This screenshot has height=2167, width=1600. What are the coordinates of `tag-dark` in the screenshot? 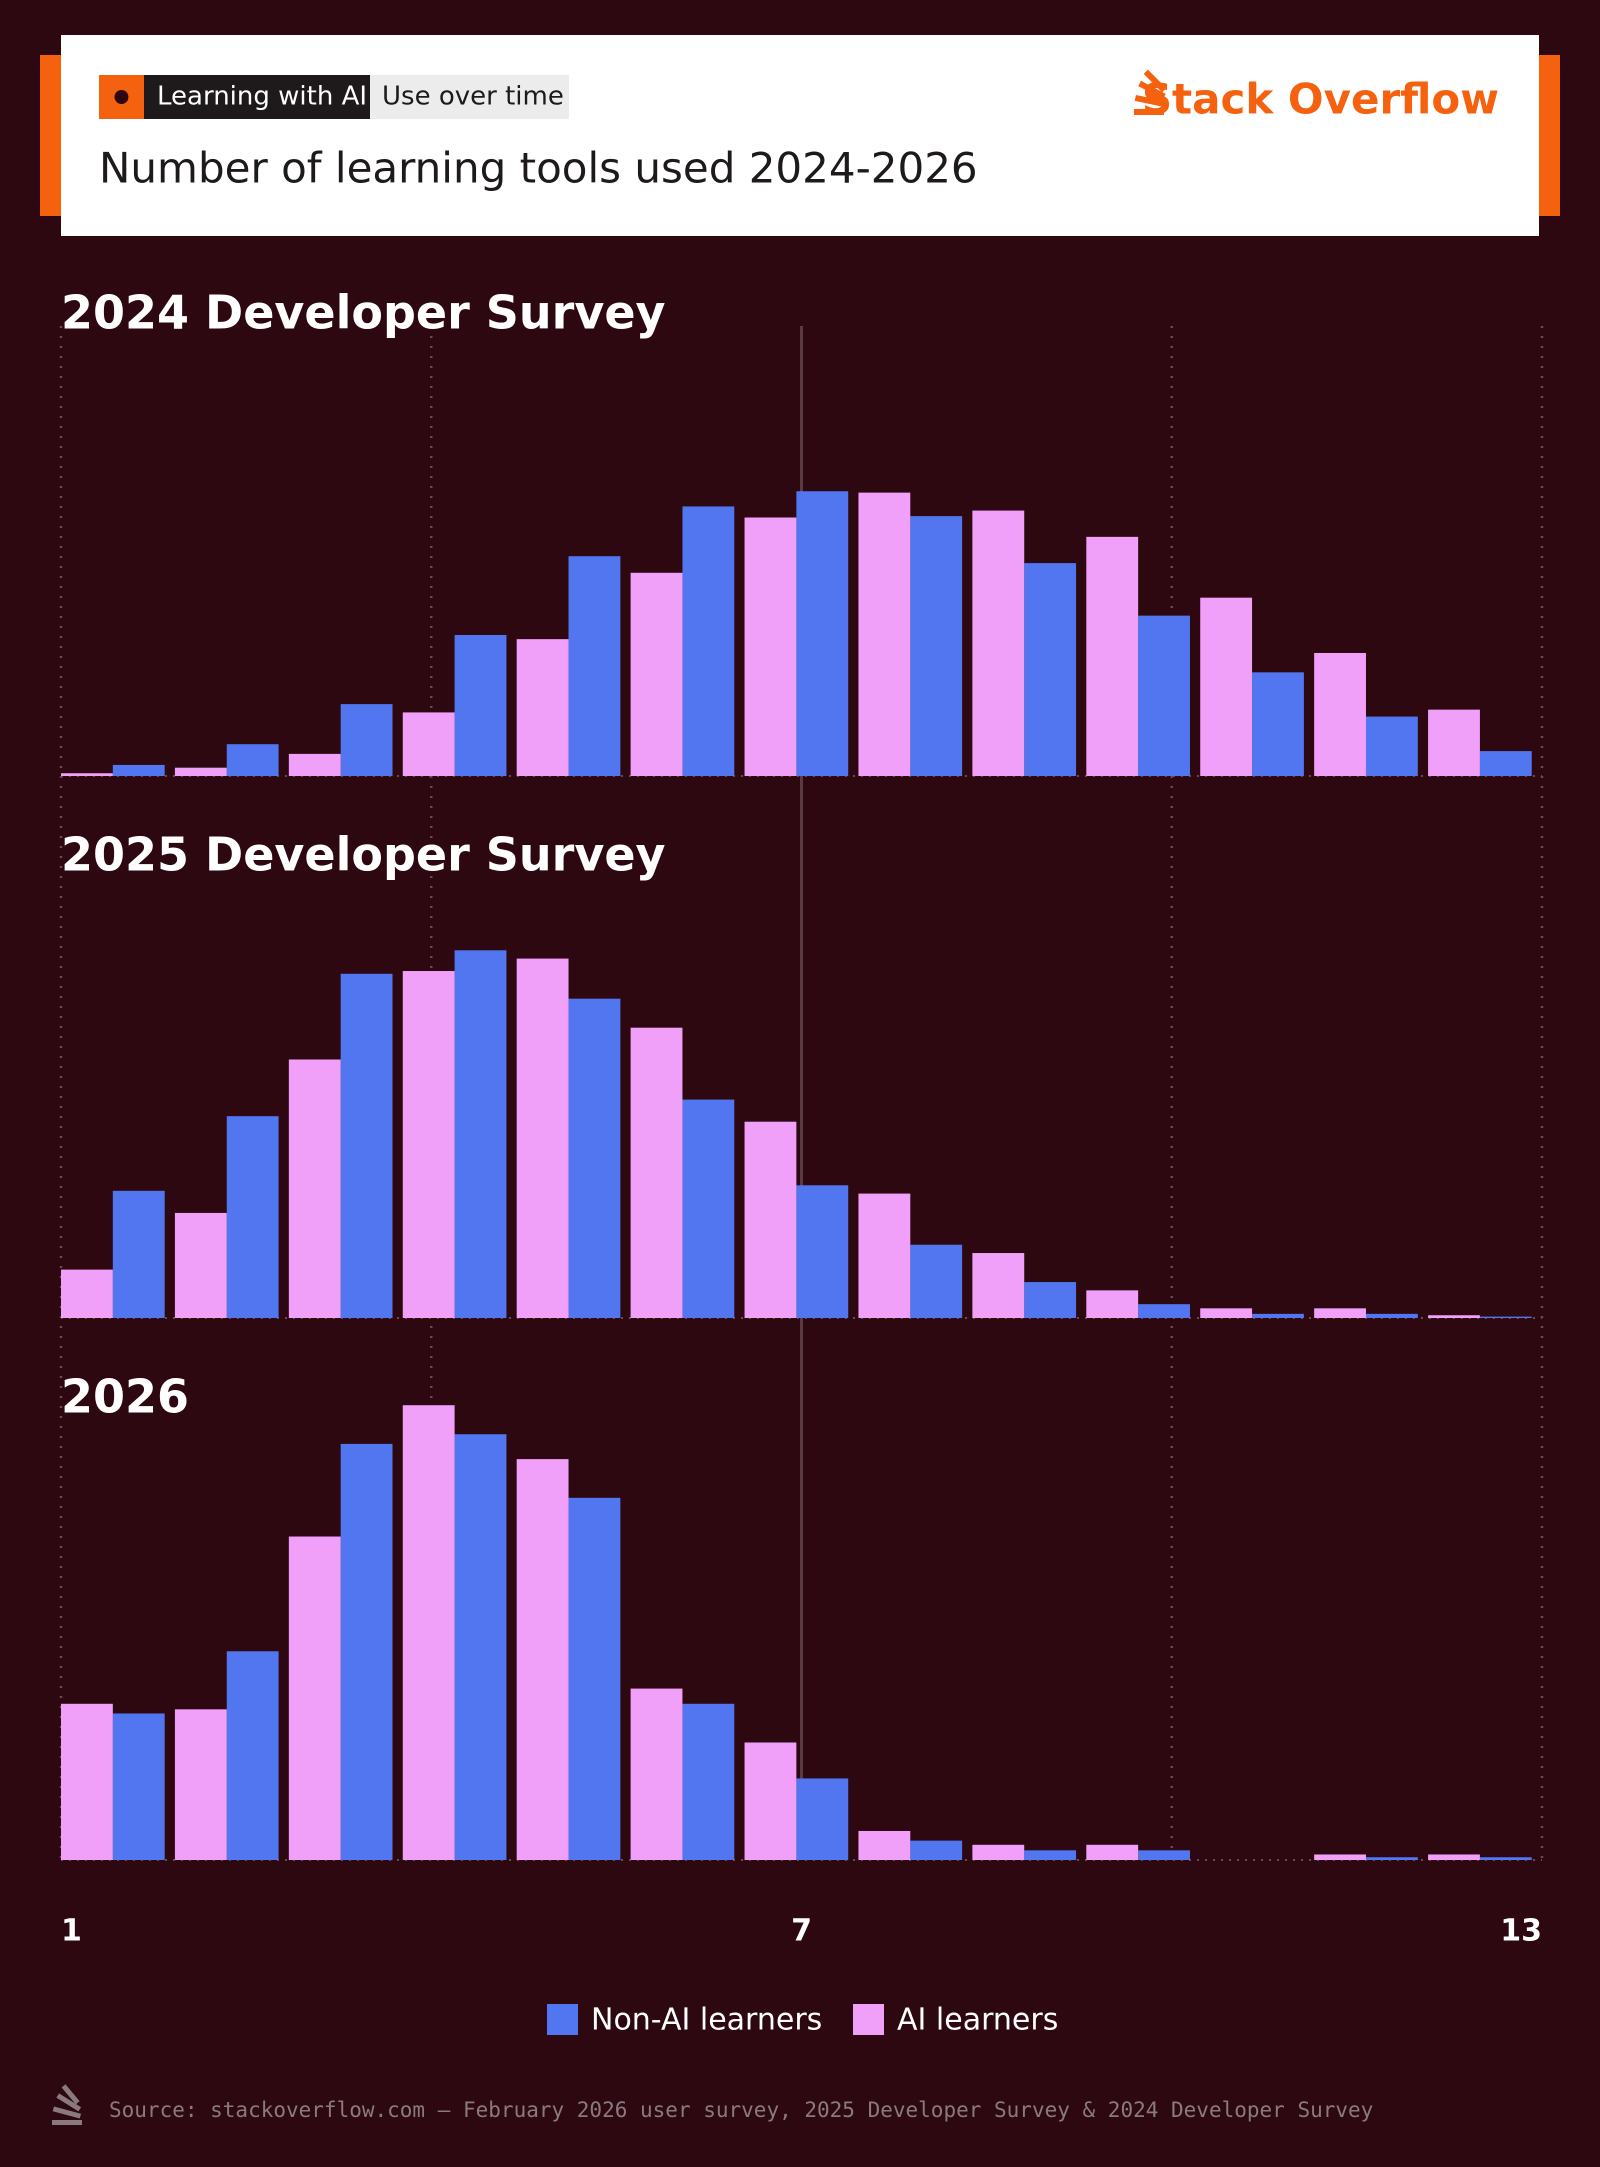 It's located at (257, 97).